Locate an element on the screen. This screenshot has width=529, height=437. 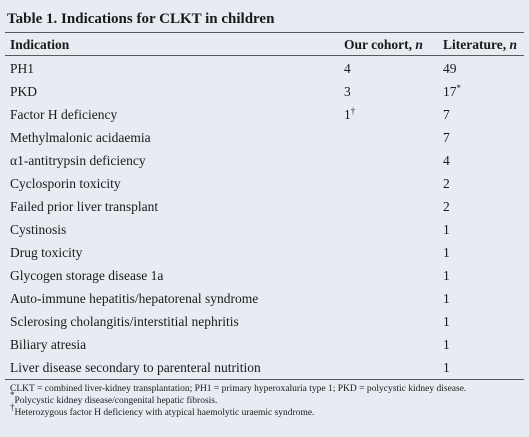
cell-literature-footnote-mark: * is located at coordinates (459, 88).